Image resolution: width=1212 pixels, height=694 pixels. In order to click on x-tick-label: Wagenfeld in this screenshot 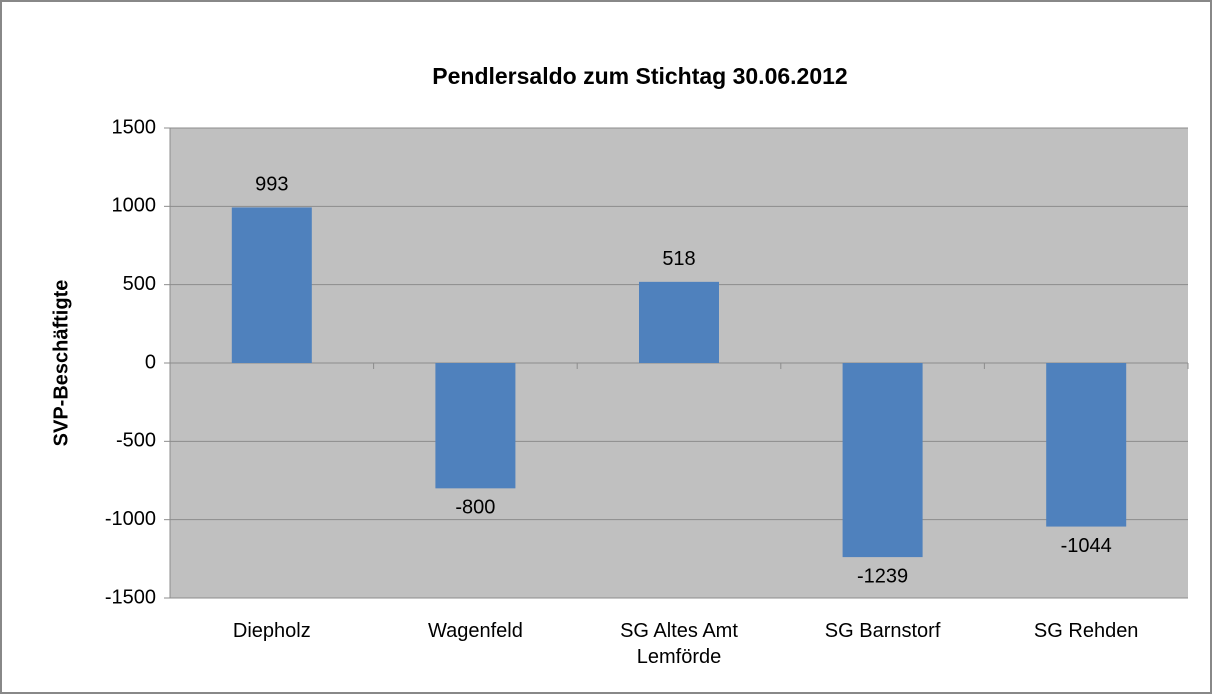, I will do `click(475, 631)`.